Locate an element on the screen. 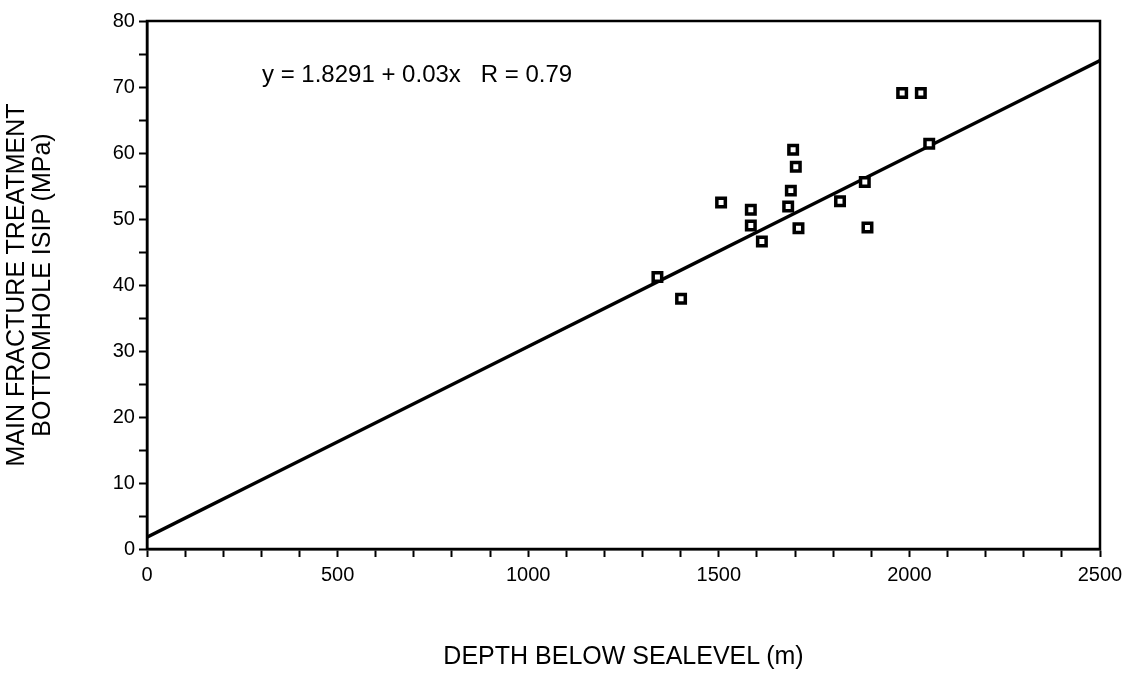 The width and height of the screenshot is (1145, 676). x-tick-label: 500 is located at coordinates (337, 573).